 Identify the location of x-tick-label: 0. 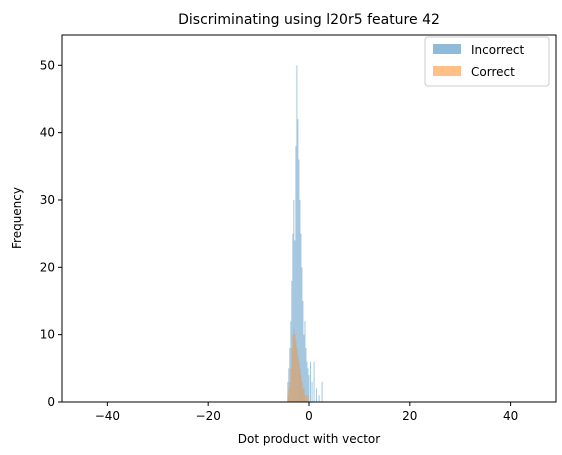
(309, 416).